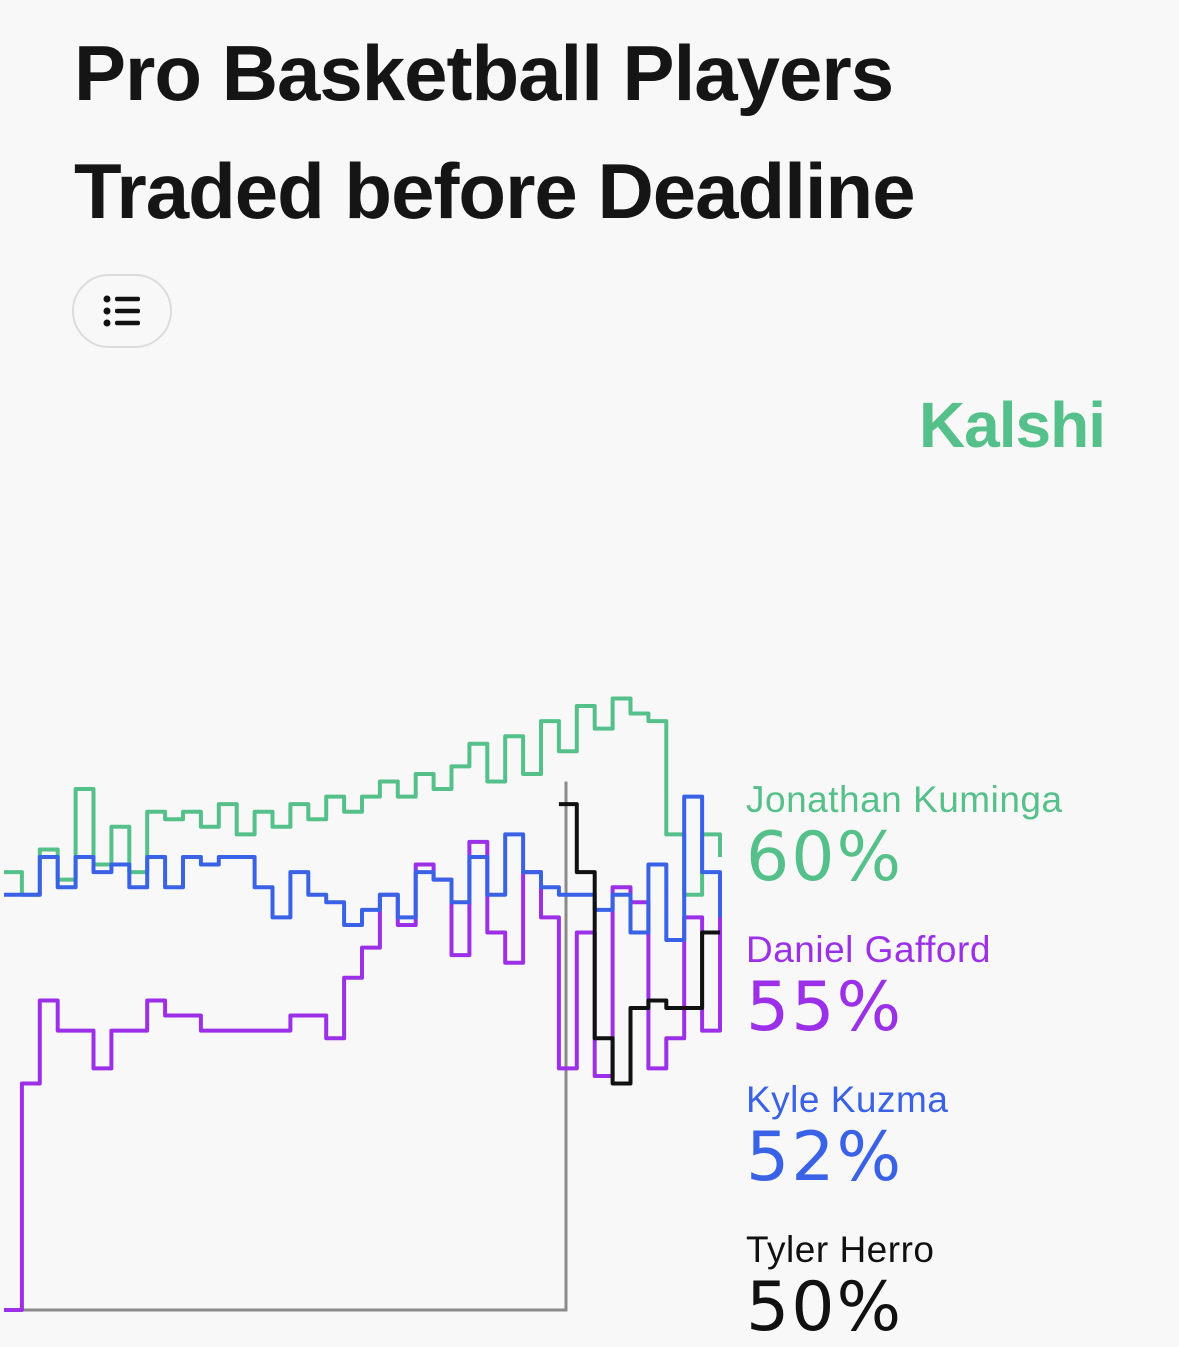  What do you see at coordinates (363, 868) in the screenshot?
I see `series-line-kyle-kuzma` at bounding box center [363, 868].